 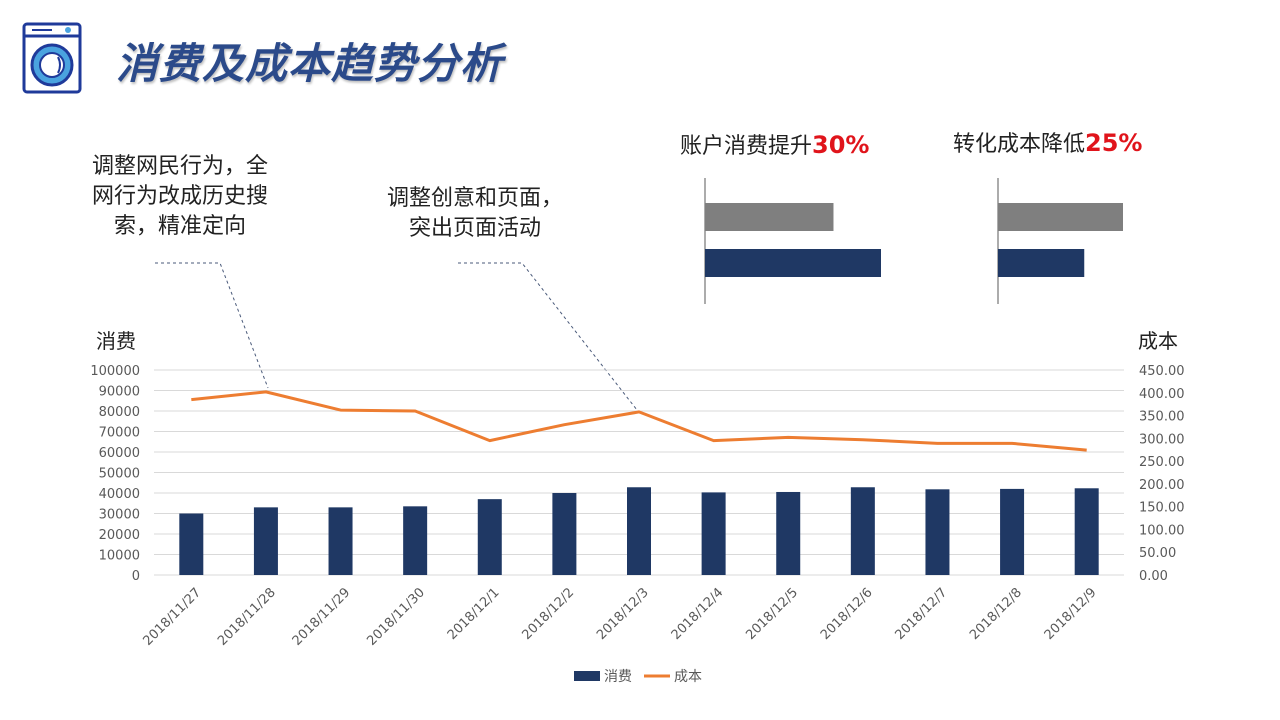 What do you see at coordinates (1162, 530) in the screenshot?
I see `y-right-tick-label: 100.00` at bounding box center [1162, 530].